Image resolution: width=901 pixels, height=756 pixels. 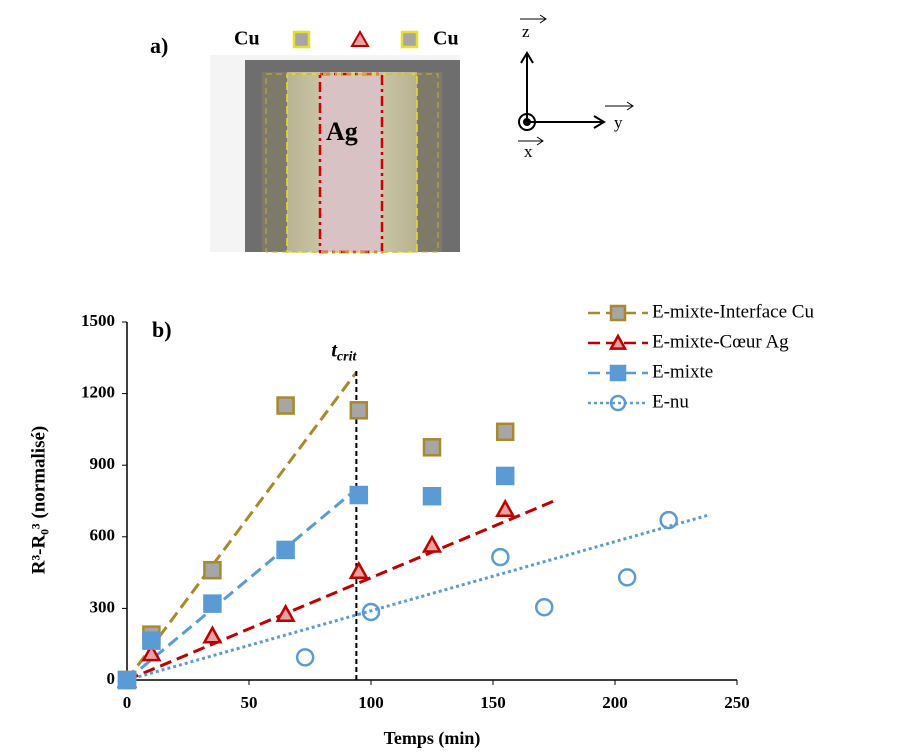 I want to click on x-tick-label: 200, so click(x=615, y=702).